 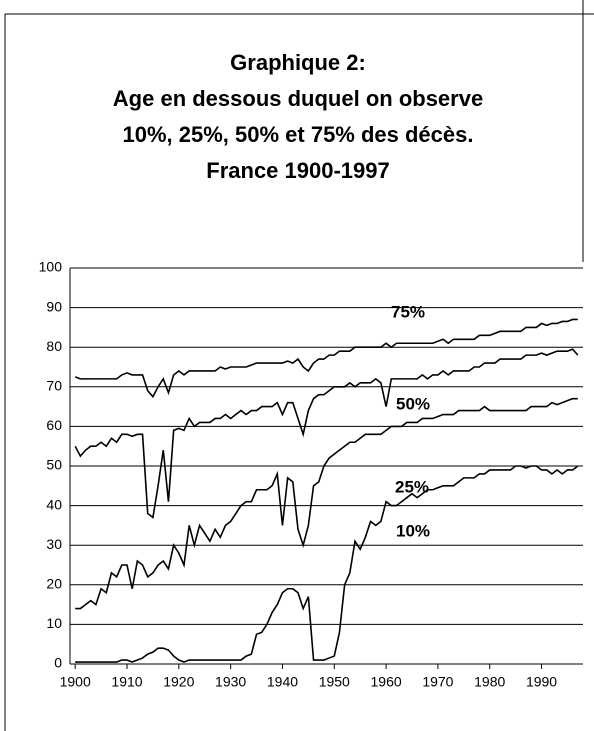 What do you see at coordinates (54, 346) in the screenshot?
I see `y-tick-label: 80` at bounding box center [54, 346].